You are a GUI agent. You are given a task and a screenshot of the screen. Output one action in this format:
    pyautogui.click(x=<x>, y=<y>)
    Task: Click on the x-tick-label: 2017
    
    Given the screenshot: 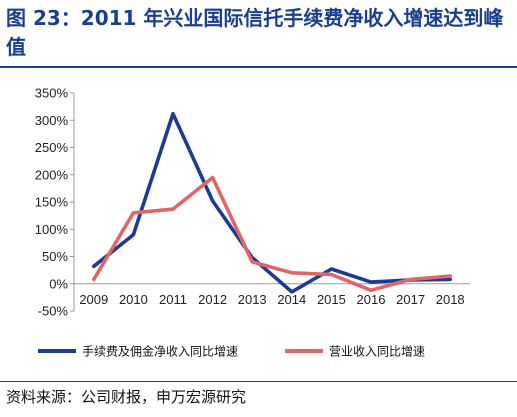 What is the action you would take?
    pyautogui.click(x=410, y=299)
    